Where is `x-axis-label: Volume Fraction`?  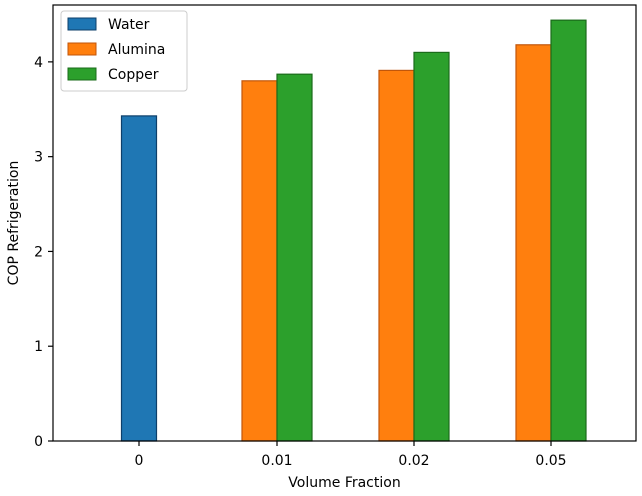 x-axis-label: Volume Fraction is located at coordinates (344, 483).